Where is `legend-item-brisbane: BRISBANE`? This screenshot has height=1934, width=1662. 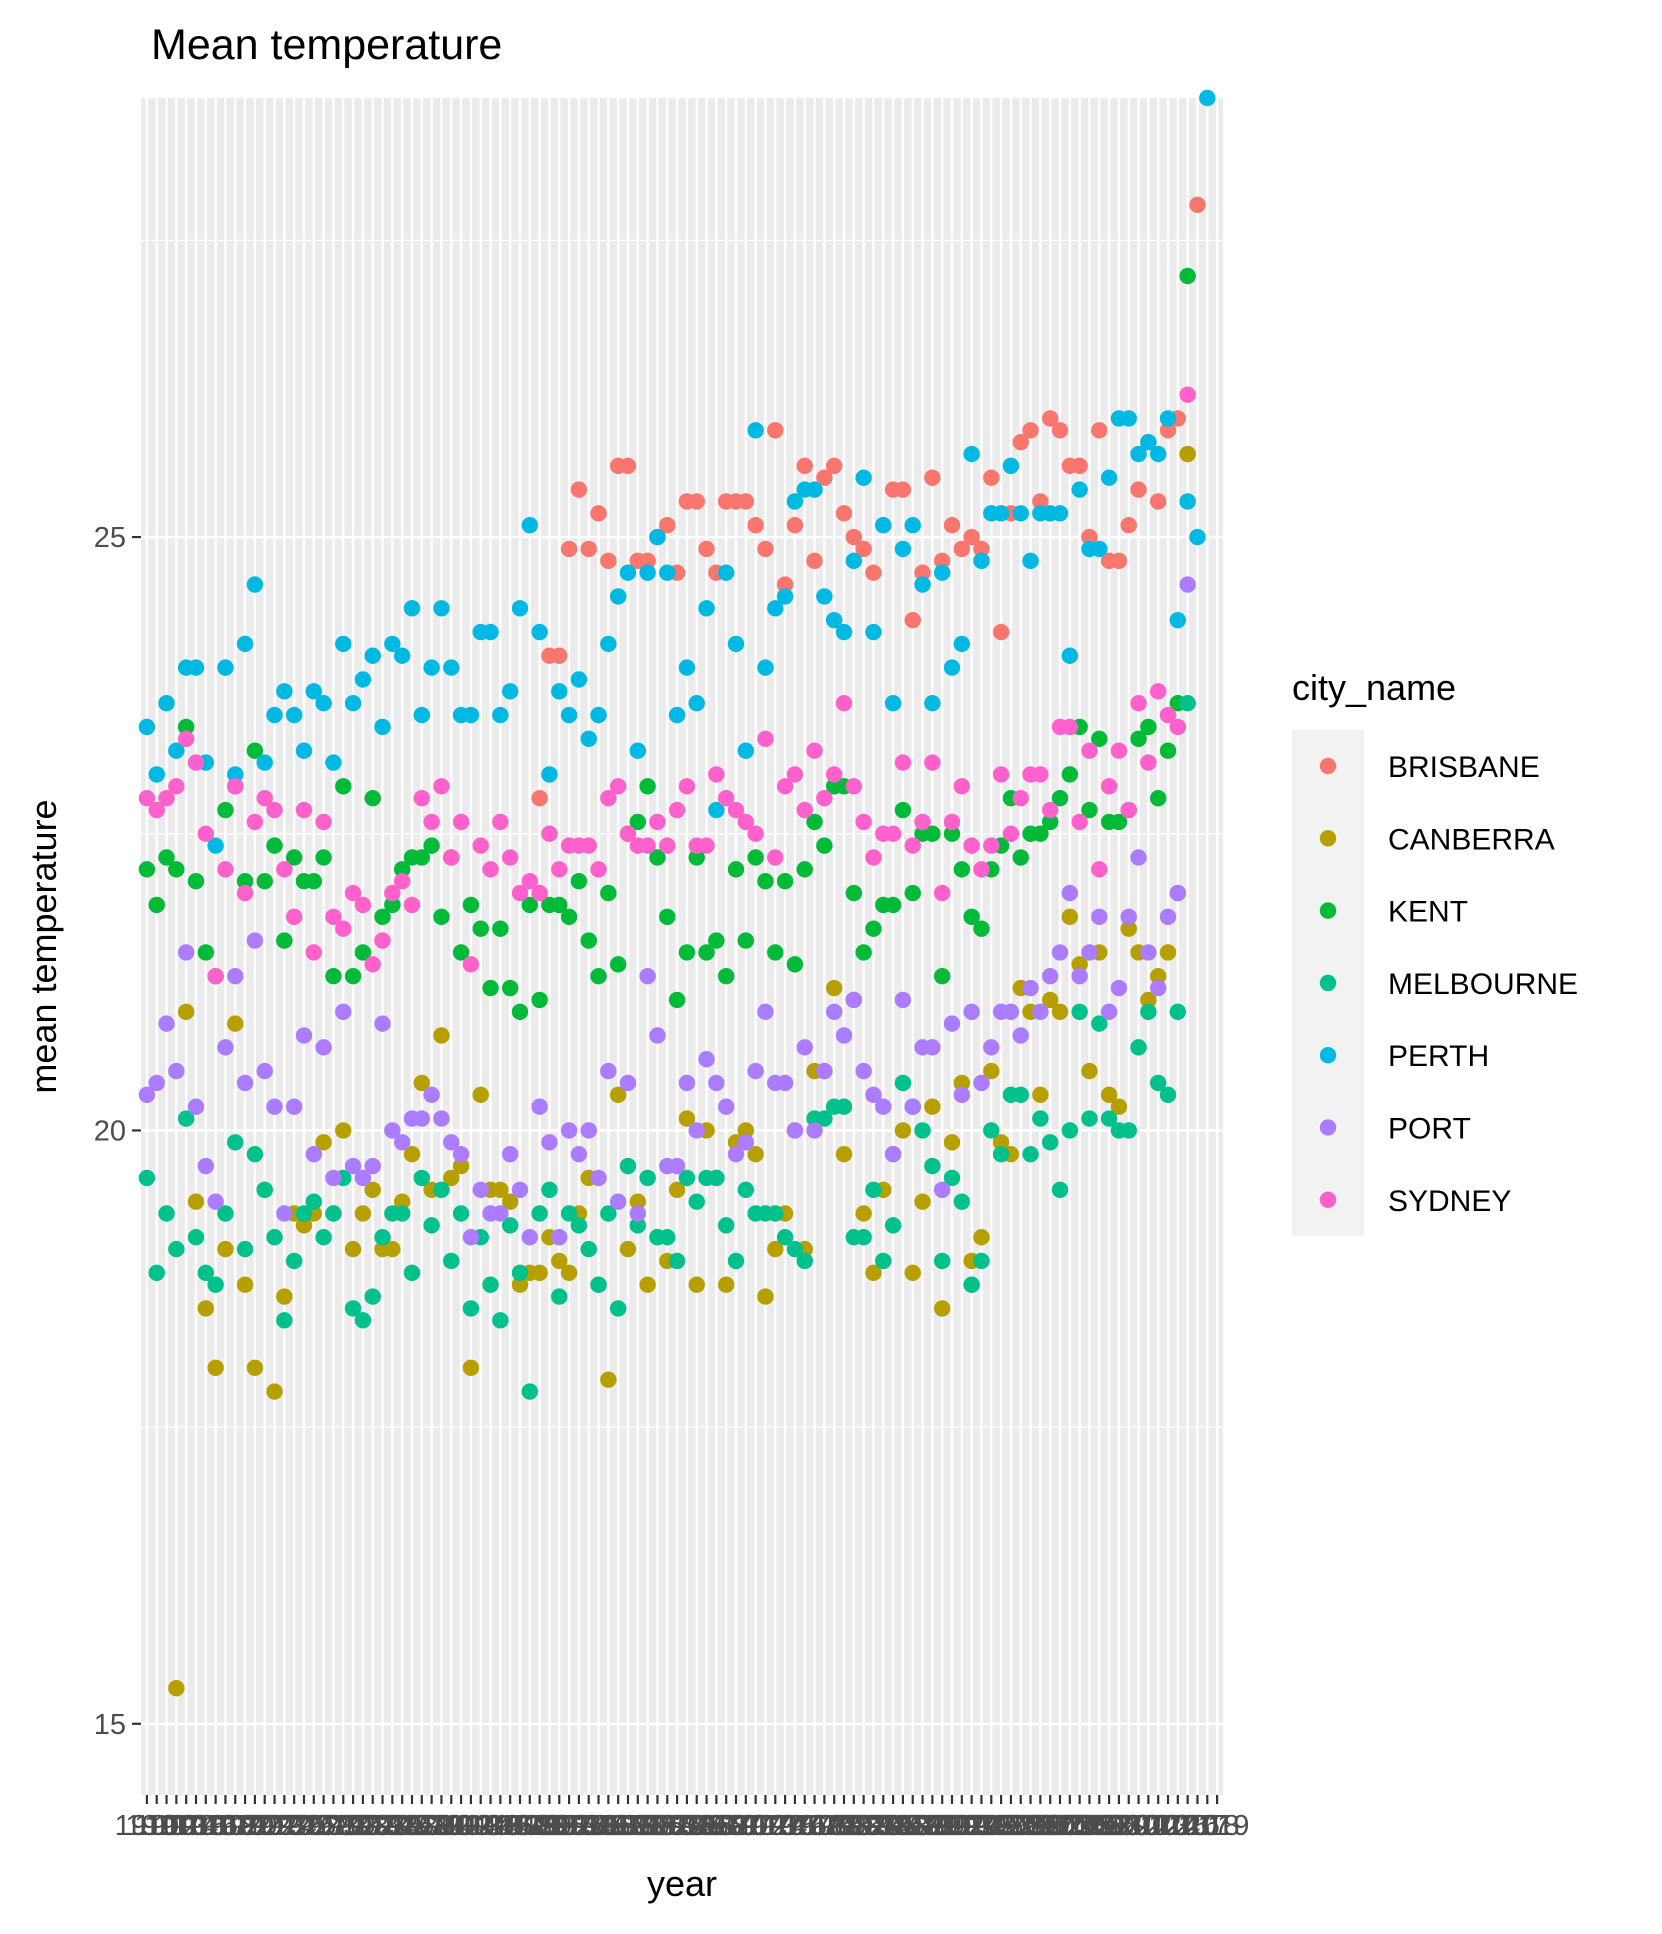
legend-item-brisbane: BRISBANE is located at coordinates (1429, 767).